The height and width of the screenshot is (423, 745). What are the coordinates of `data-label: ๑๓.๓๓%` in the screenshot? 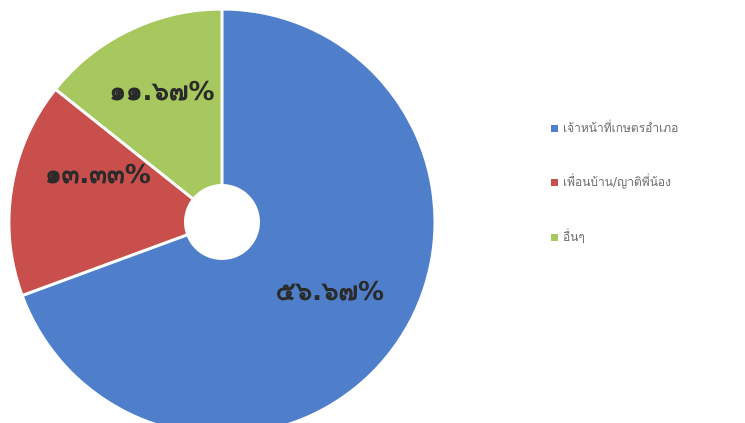 It's located at (98, 175).